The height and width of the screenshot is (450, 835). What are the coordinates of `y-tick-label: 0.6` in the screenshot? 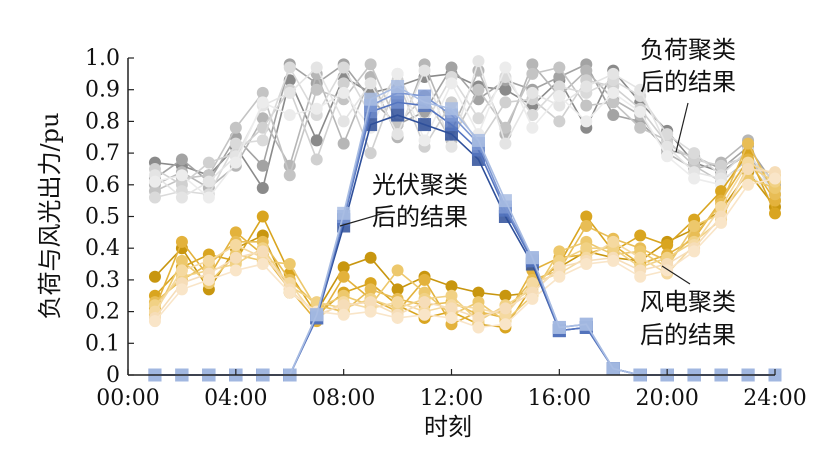 It's located at (102, 185).